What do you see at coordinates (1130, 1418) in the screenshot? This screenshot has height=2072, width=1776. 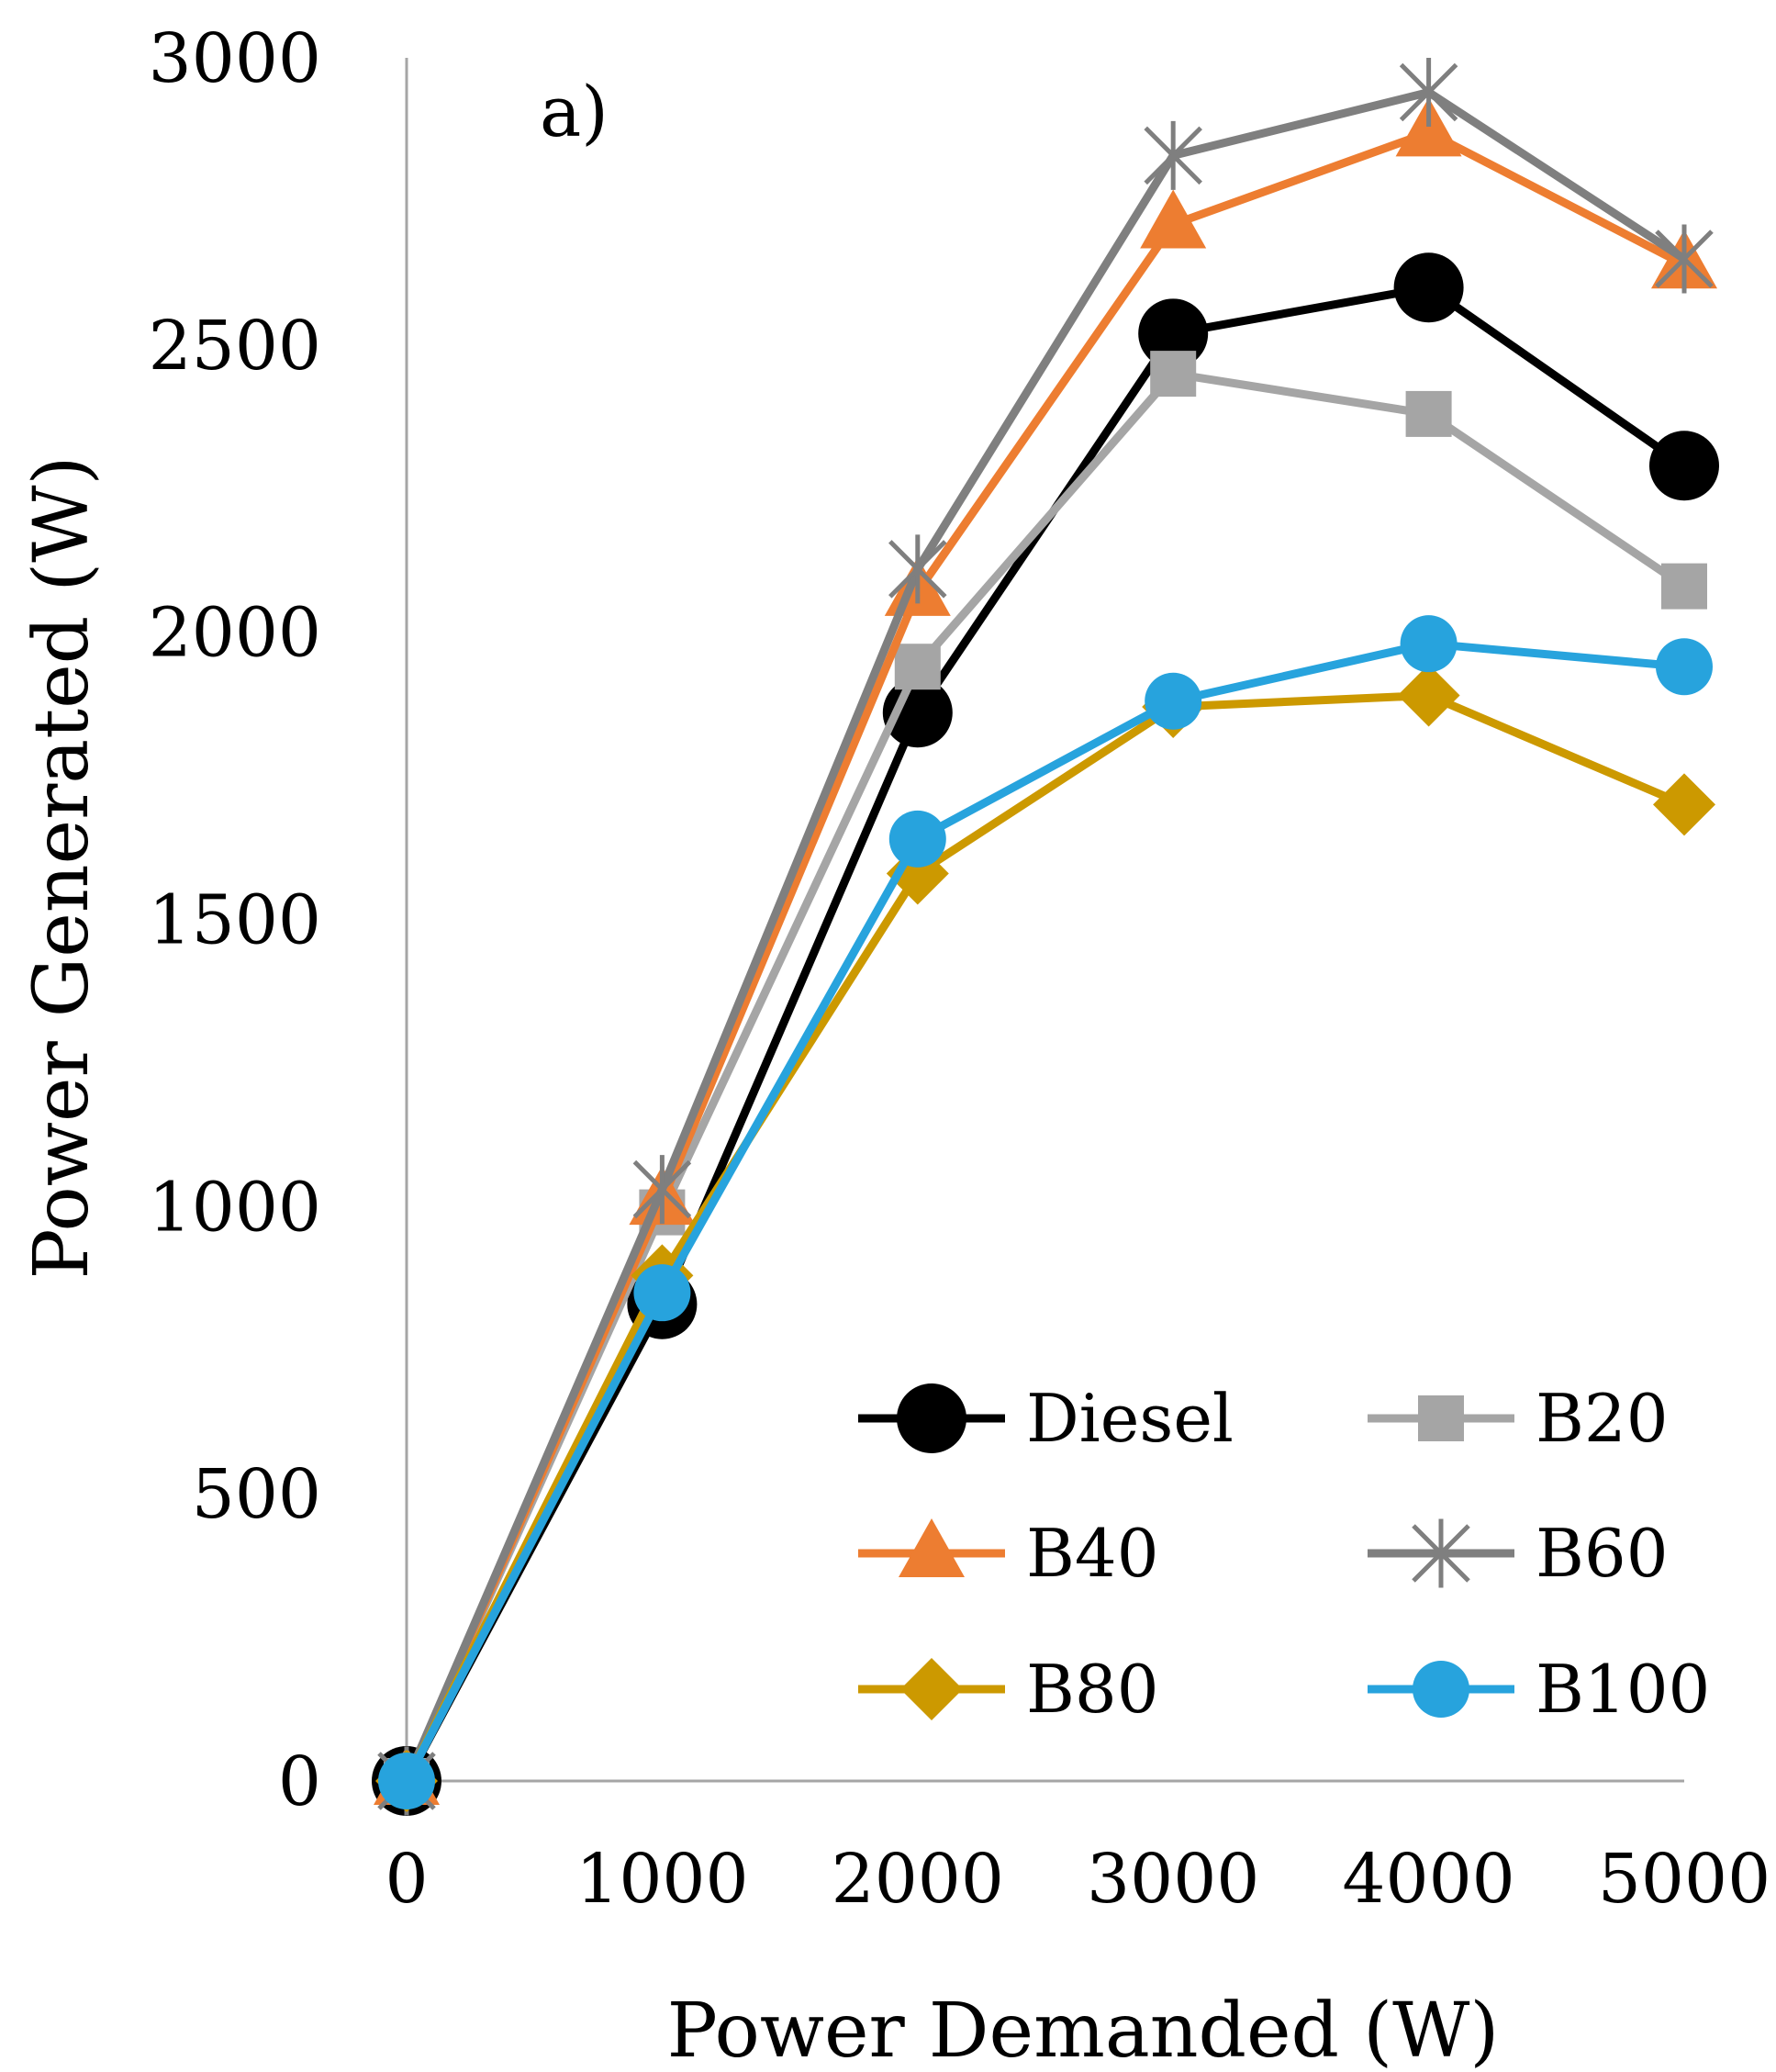 I see `legend-label: Diesel` at bounding box center [1130, 1418].